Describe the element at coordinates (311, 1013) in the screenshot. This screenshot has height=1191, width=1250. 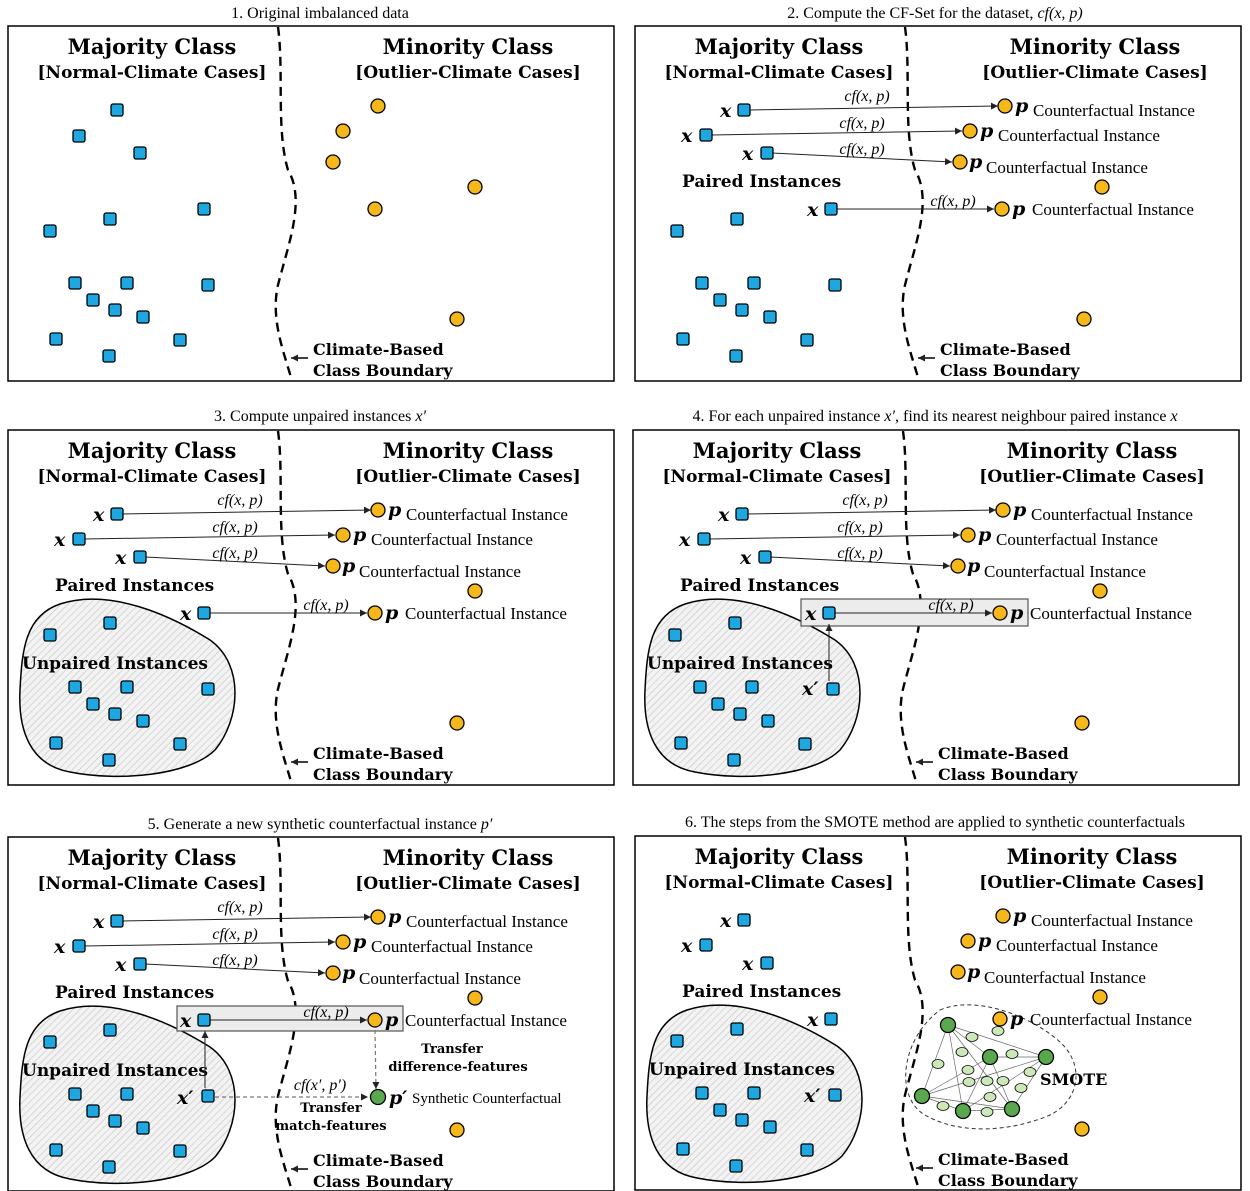
I see `panel-5-frame` at that location.